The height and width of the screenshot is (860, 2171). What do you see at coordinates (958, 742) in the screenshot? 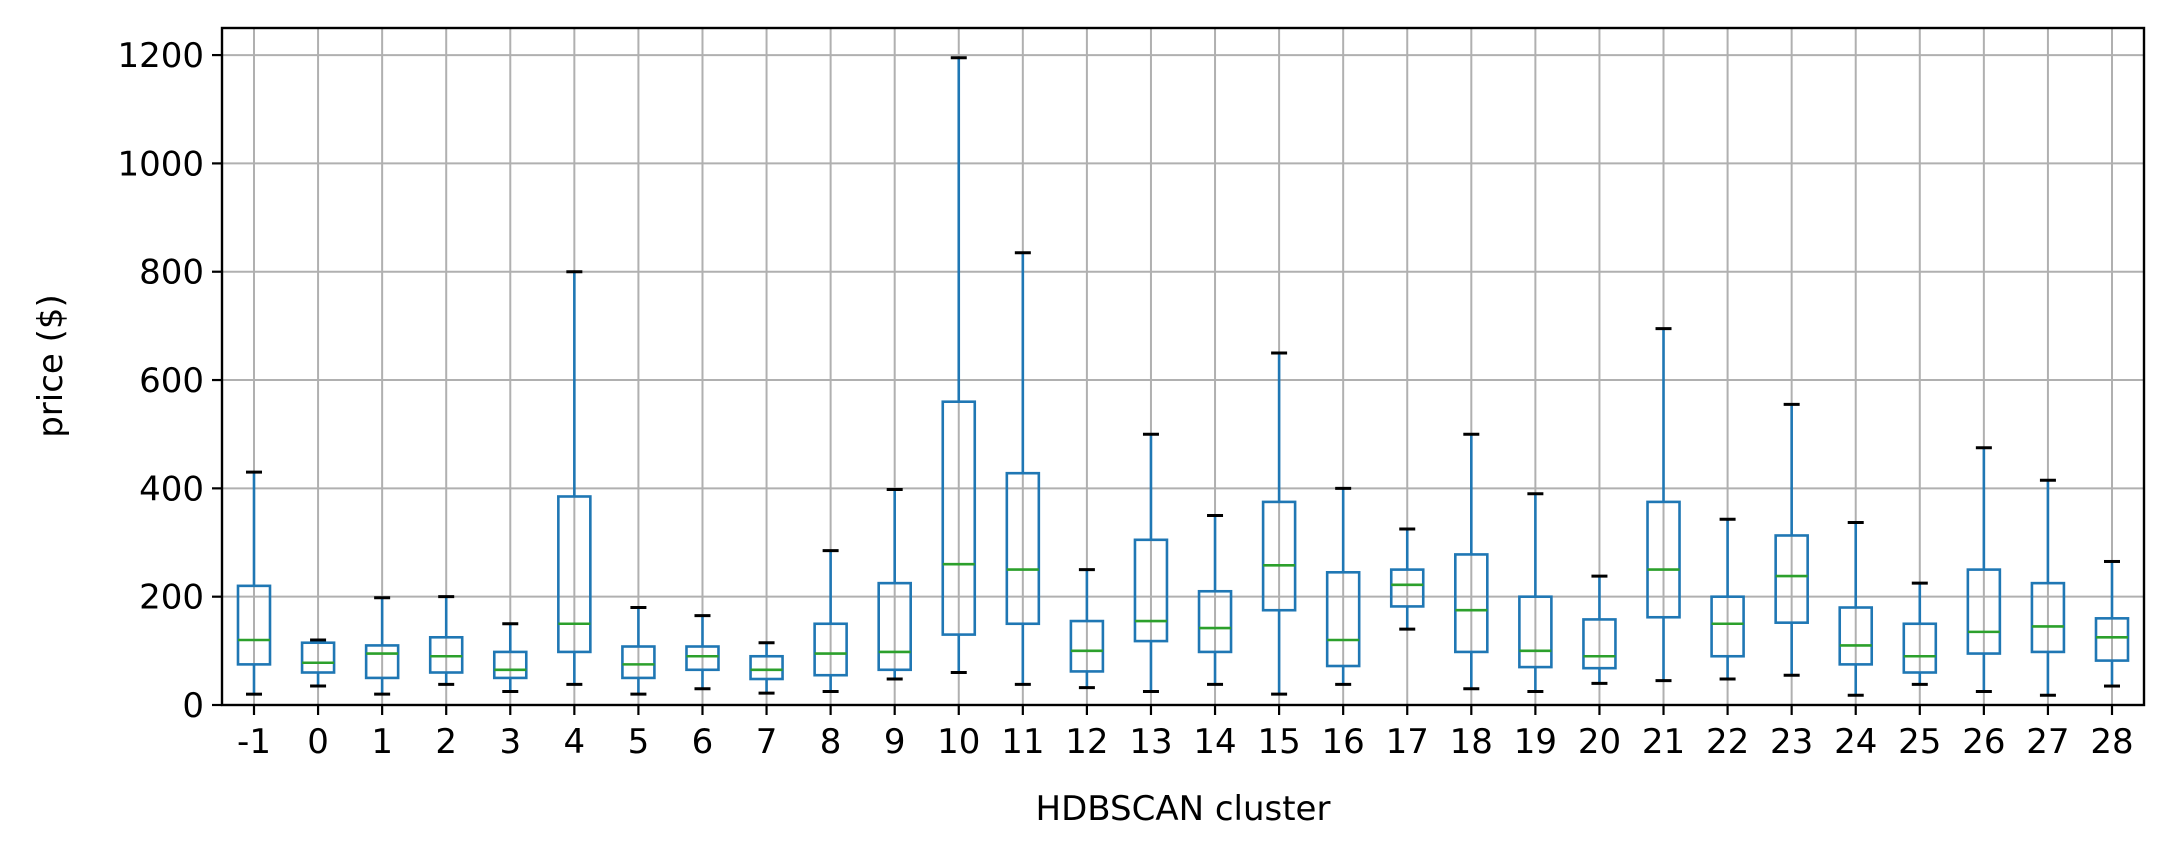
I see `x-tick-label: 10` at bounding box center [958, 742].